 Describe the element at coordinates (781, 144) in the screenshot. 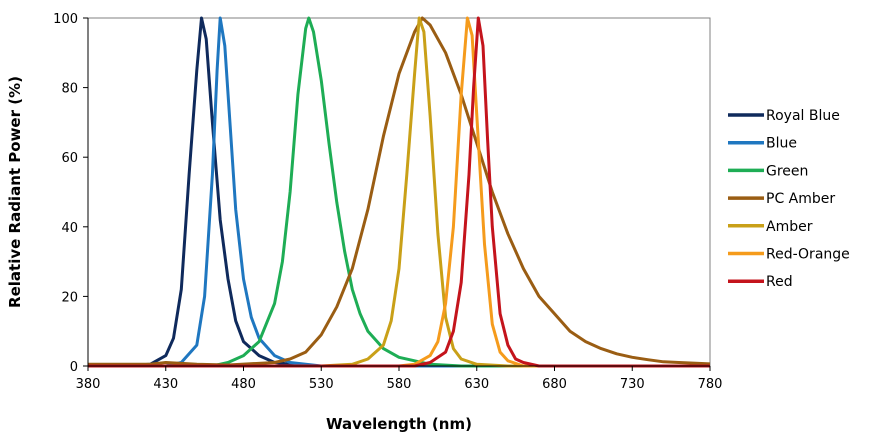

I see `legend-label-1: Blue` at that location.